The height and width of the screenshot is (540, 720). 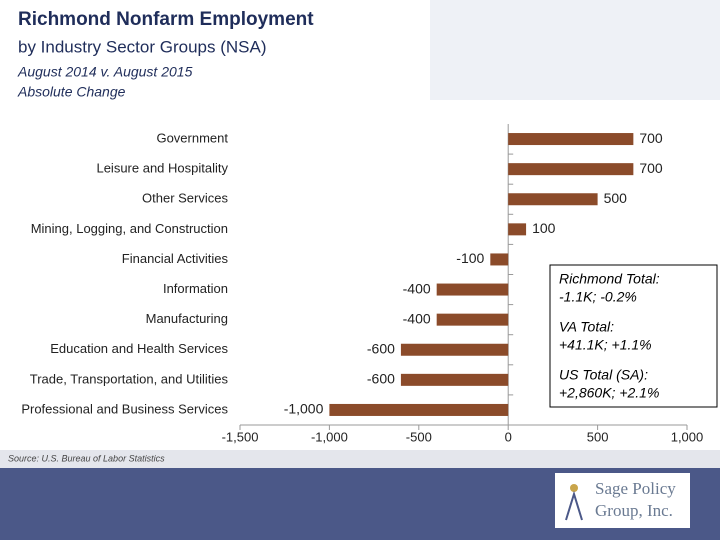 I want to click on category-label: Other Services, so click(x=185, y=198).